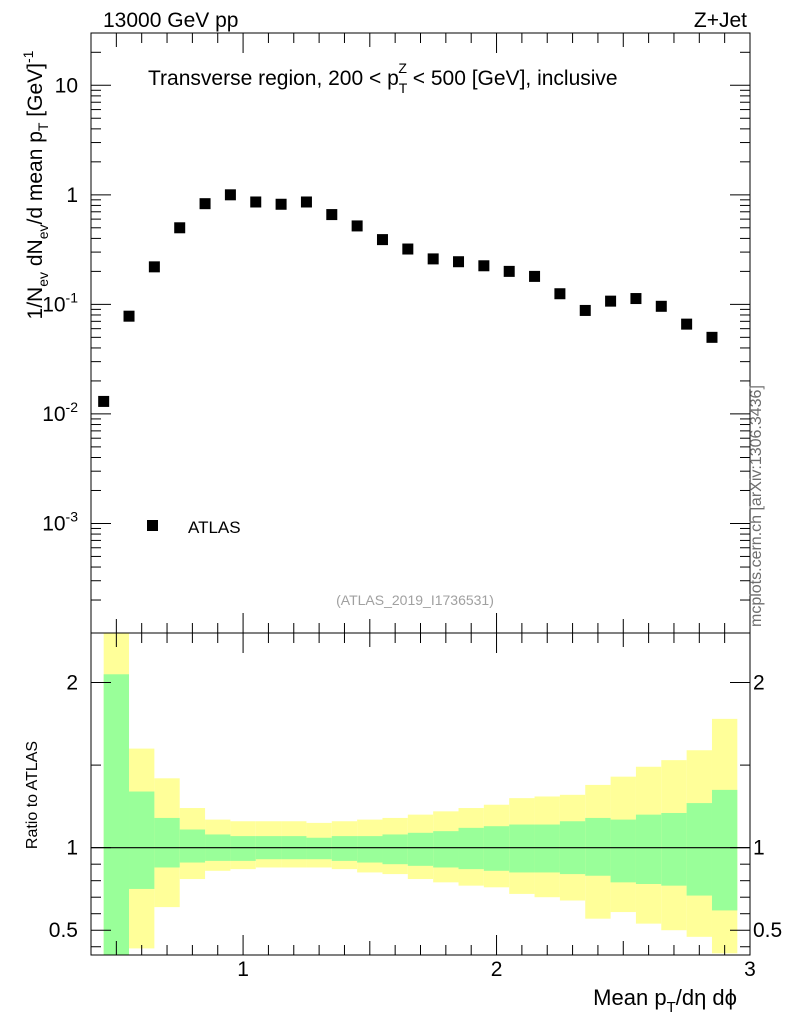 This screenshot has width=786, height=1024. Describe the element at coordinates (170, 20) in the screenshot. I see `header-left: 13000 GeV pp` at that location.